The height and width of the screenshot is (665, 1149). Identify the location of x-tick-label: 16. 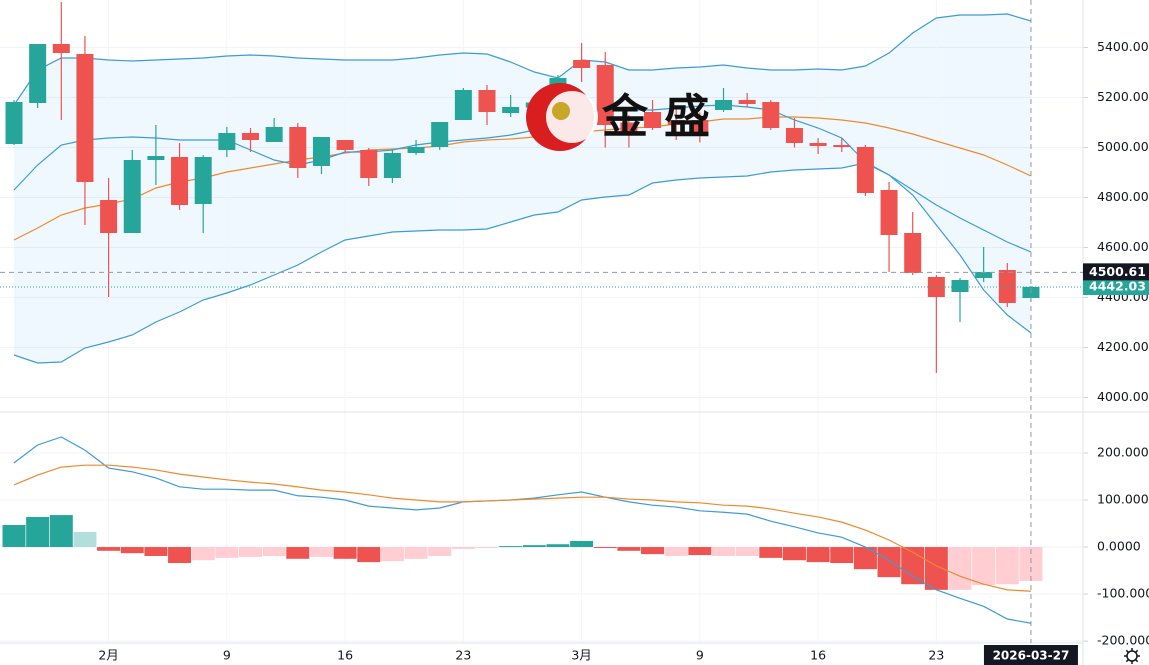
(818, 655).